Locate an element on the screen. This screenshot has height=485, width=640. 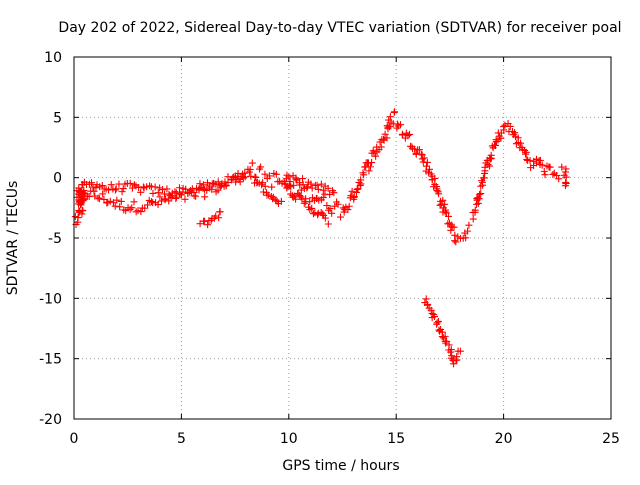
y-tick-label: 5 is located at coordinates (57, 118).